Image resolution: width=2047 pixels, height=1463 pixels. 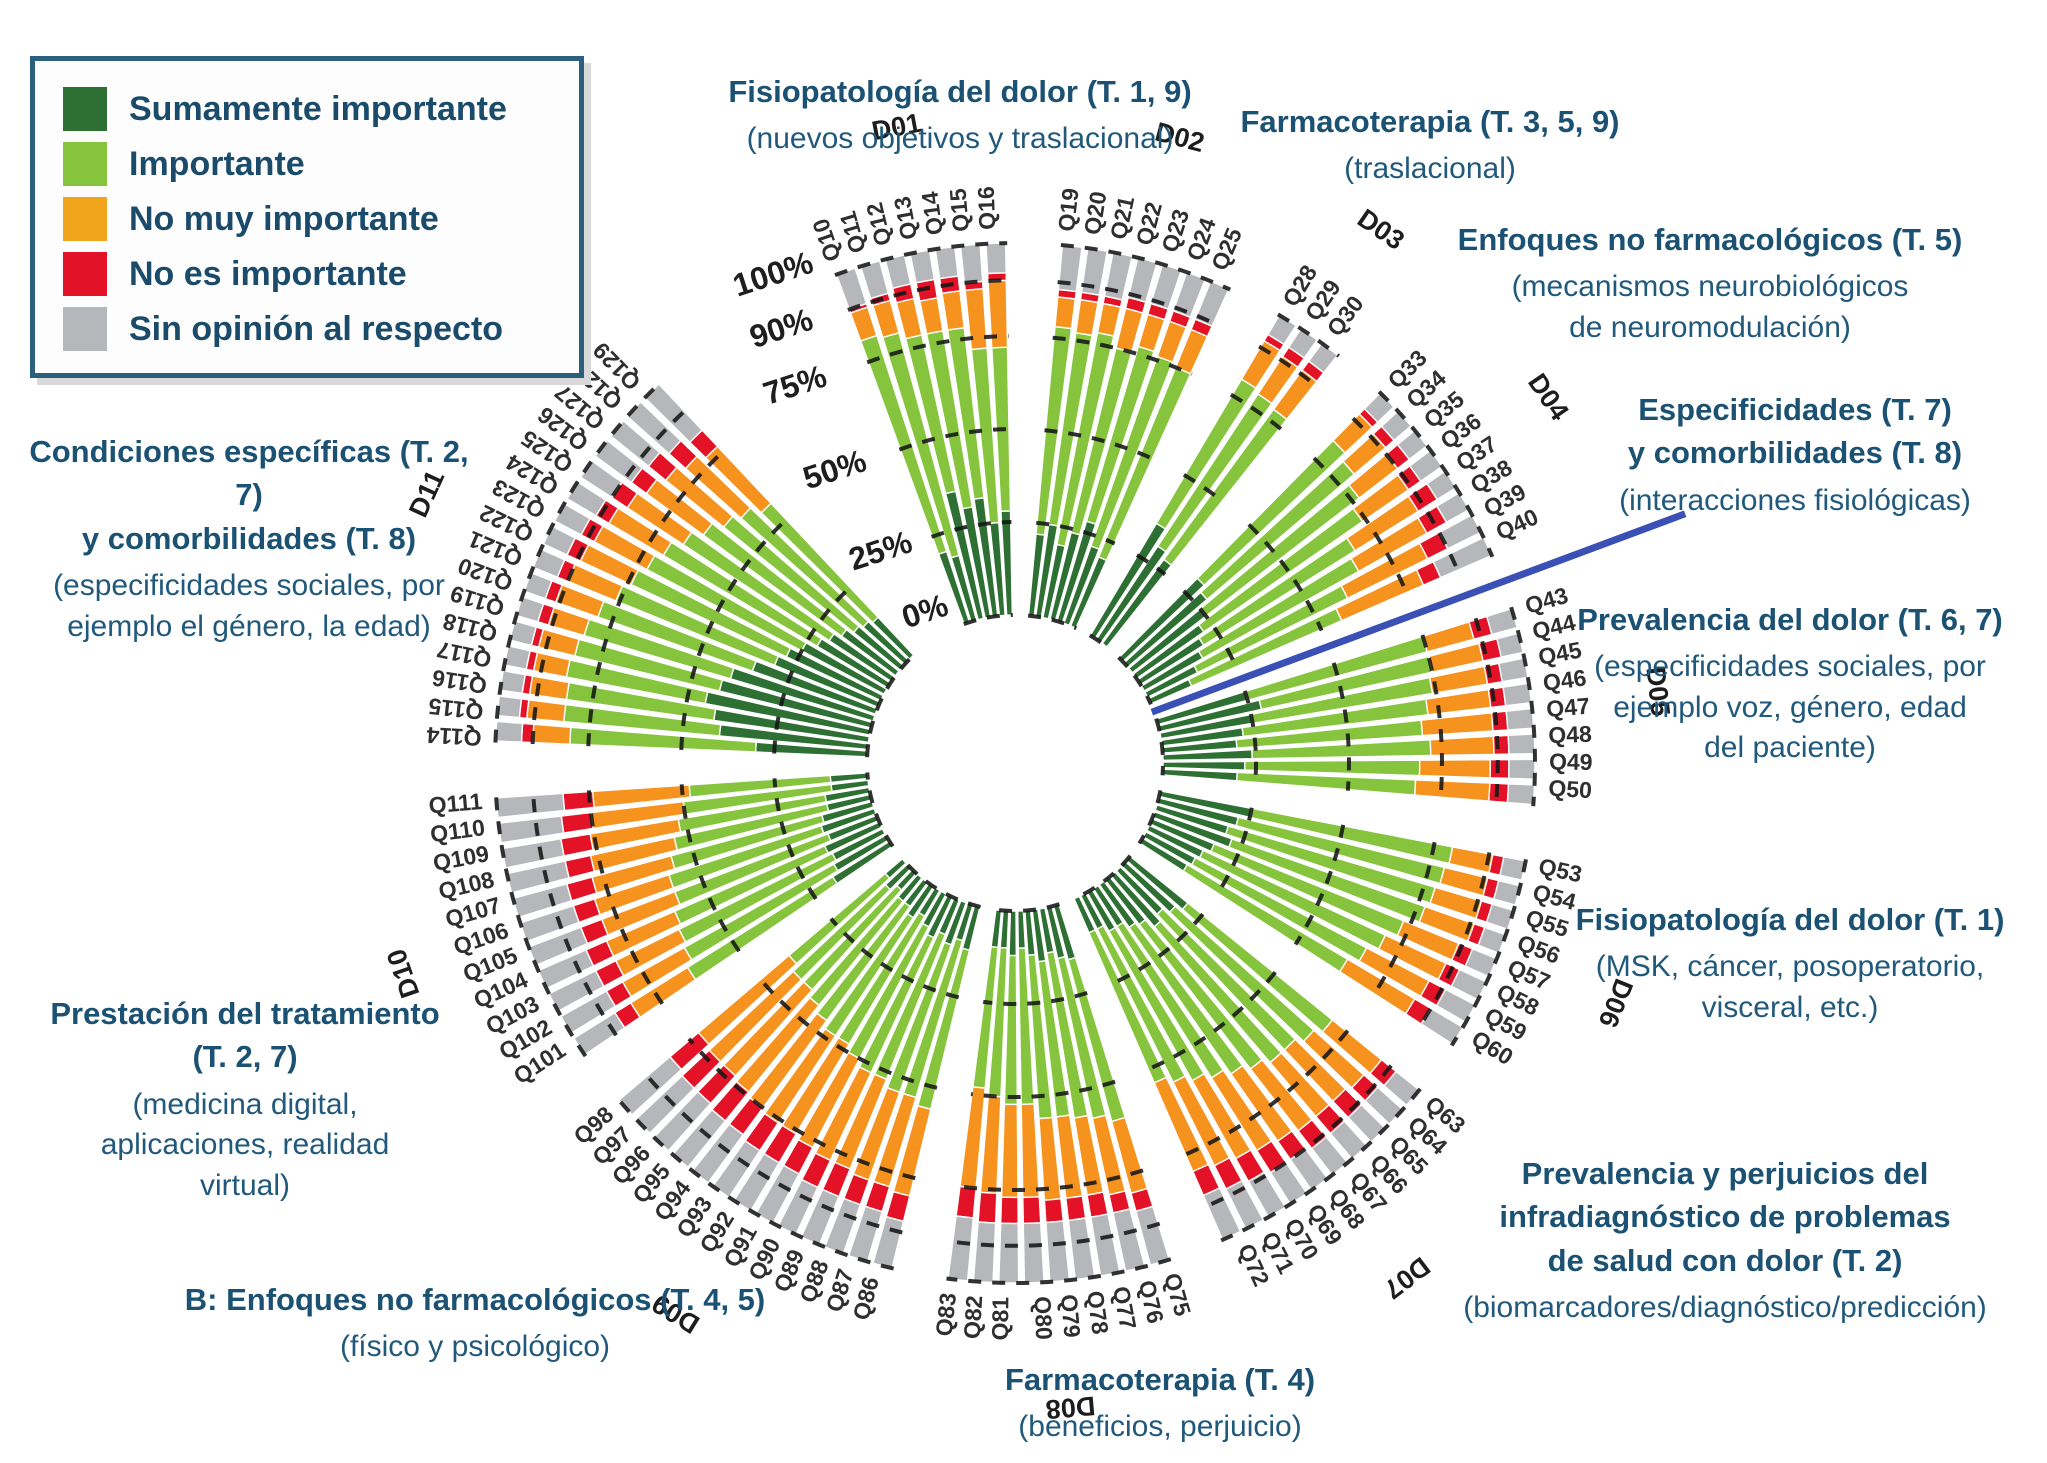 What do you see at coordinates (1430, 169) in the screenshot?
I see `topic-subtitle: (traslacional)` at bounding box center [1430, 169].